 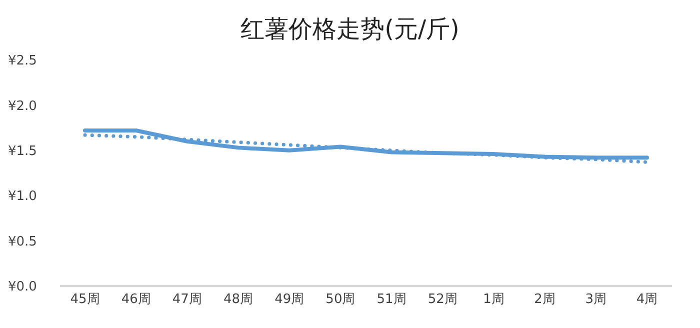 I want to click on x-tick-label: 1周, so click(x=493, y=300).